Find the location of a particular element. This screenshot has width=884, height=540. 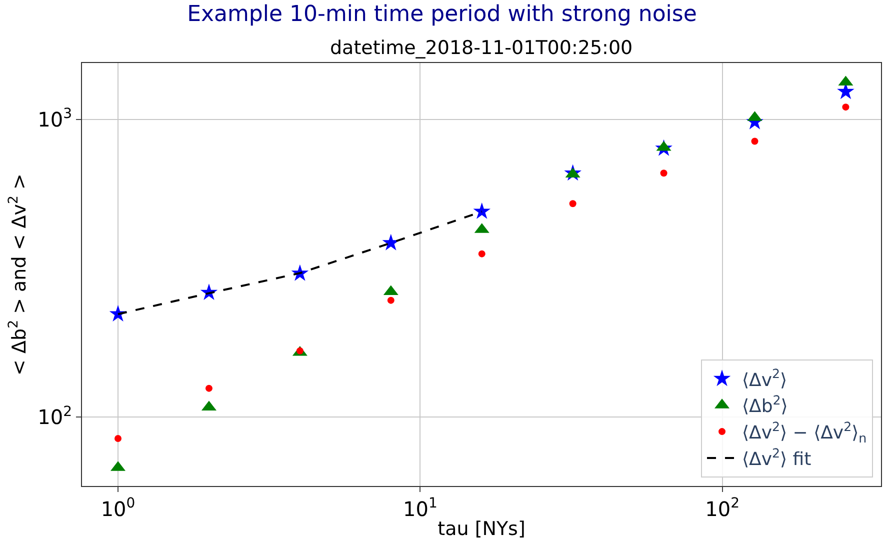

legend-label: ⟨Δv$^{2}$⟩ fit is located at coordinates (777, 457).